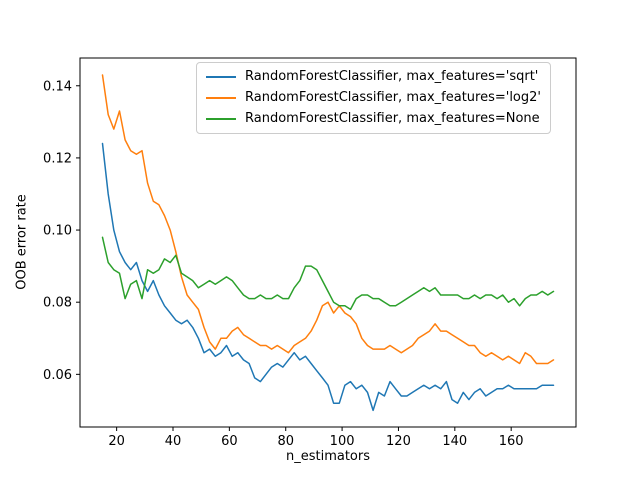 This screenshot has width=640, height=480. Describe the element at coordinates (328, 456) in the screenshot. I see `x-axis-label: n_estimators` at that location.